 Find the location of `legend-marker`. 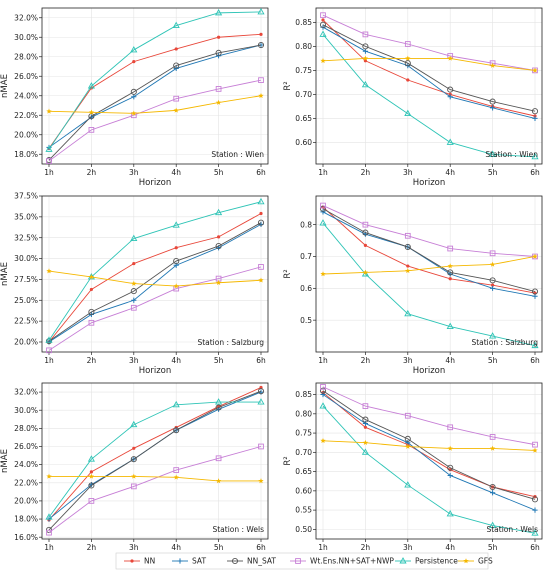

legend-marker is located at coordinates (235, 561).